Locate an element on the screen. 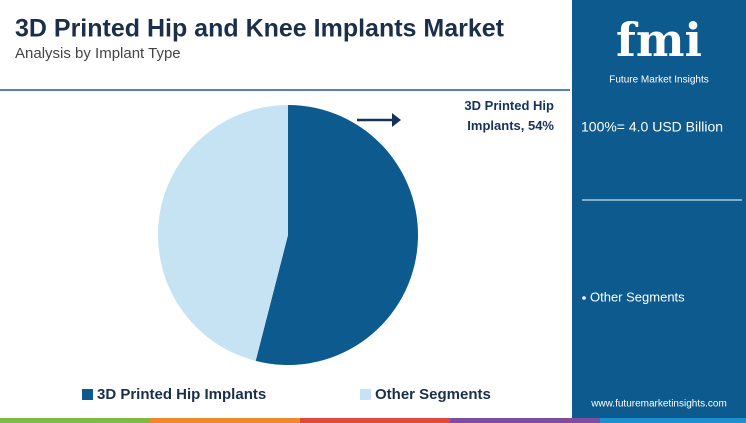 The image size is (746, 423). brand: Future Market Insights is located at coordinates (658, 80).